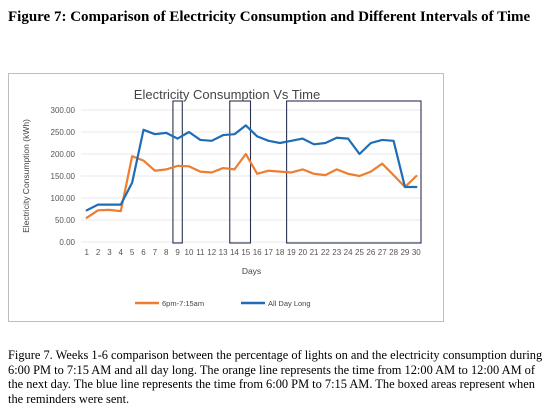 The height and width of the screenshot is (415, 555). I want to click on x-tick-label: 26, so click(370, 252).